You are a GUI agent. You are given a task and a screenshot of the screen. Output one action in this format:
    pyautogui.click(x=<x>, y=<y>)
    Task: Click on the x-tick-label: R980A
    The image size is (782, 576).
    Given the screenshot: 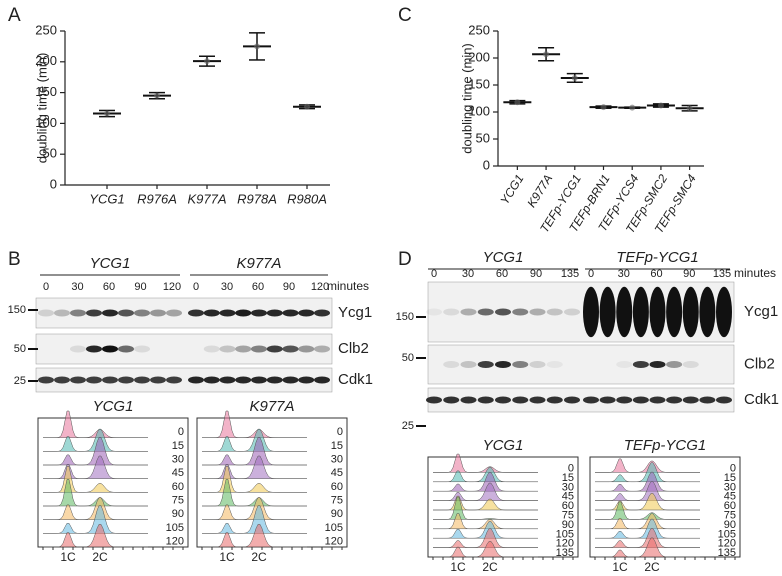 What is the action you would take?
    pyautogui.click(x=307, y=198)
    